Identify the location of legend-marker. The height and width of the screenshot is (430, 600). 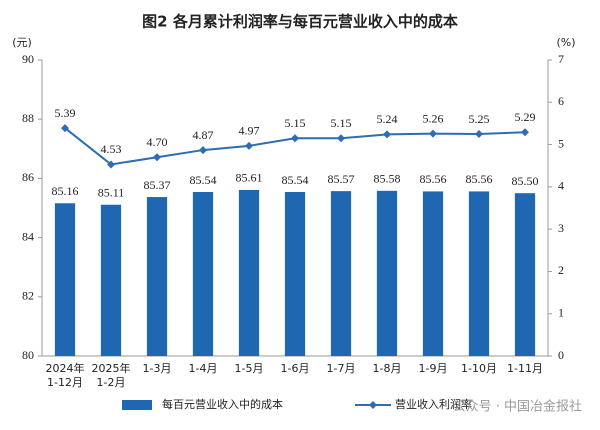
(373, 405).